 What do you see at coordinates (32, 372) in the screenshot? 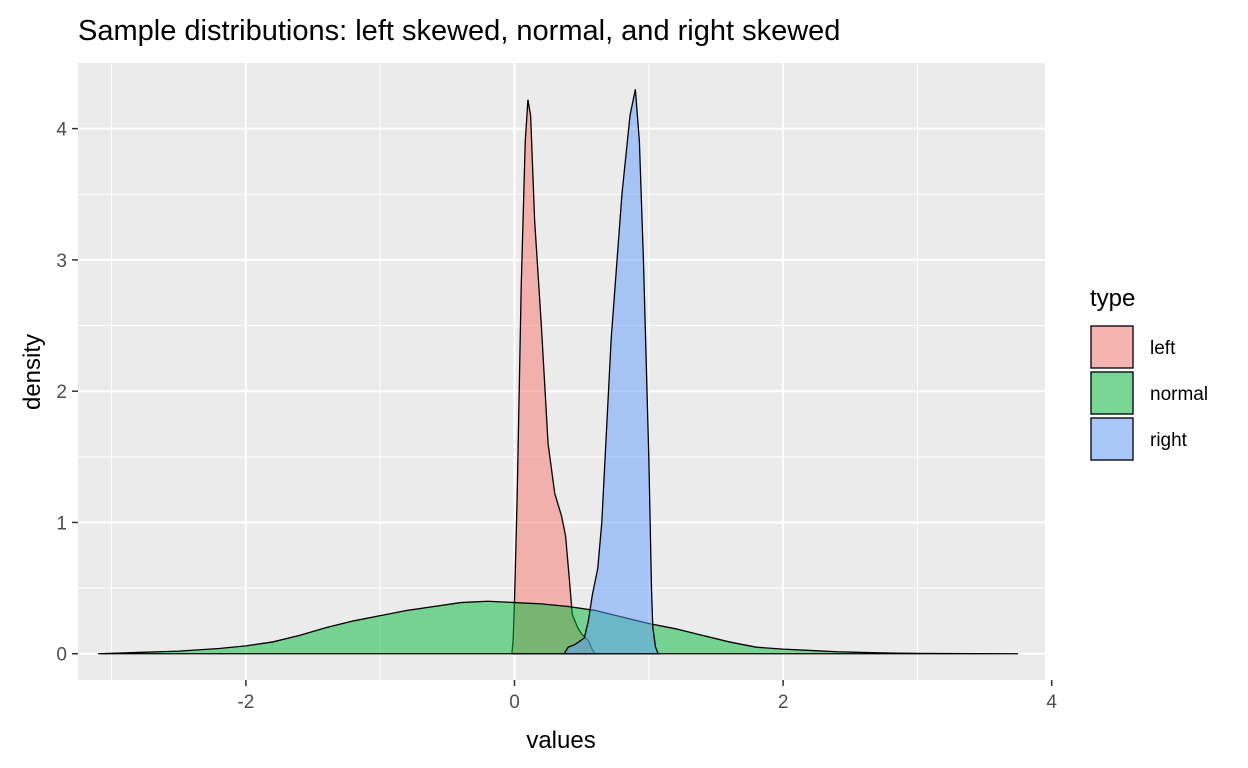
I see `y-axis-title: density` at bounding box center [32, 372].